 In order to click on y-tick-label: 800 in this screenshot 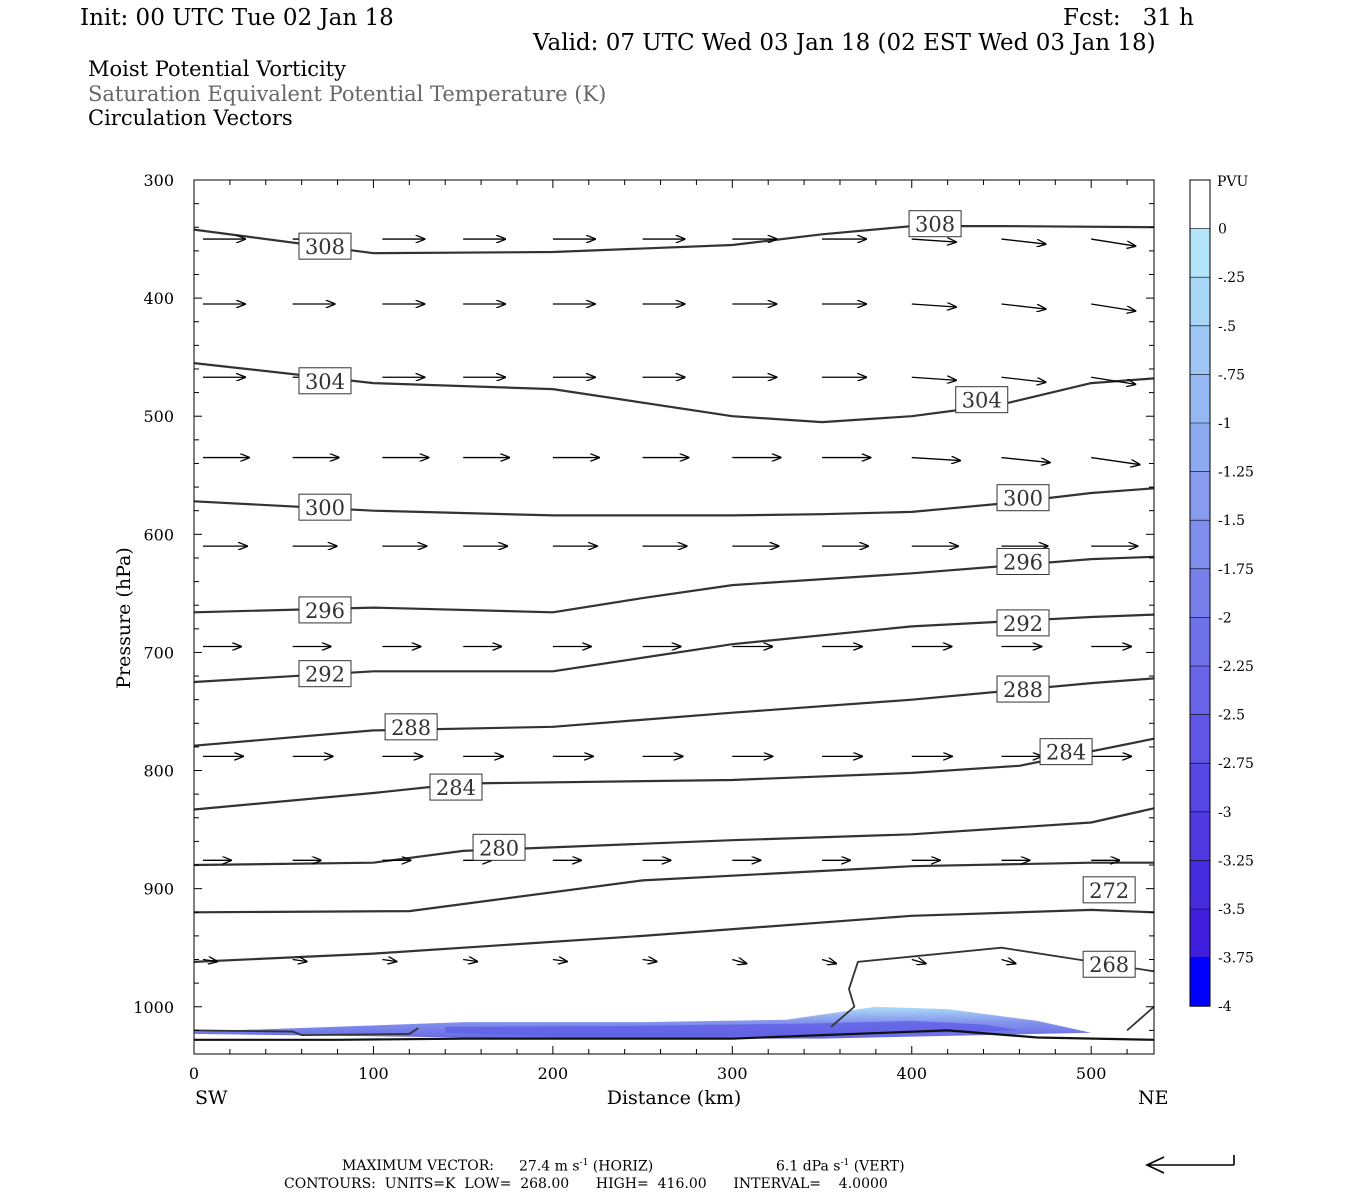, I will do `click(158, 771)`.